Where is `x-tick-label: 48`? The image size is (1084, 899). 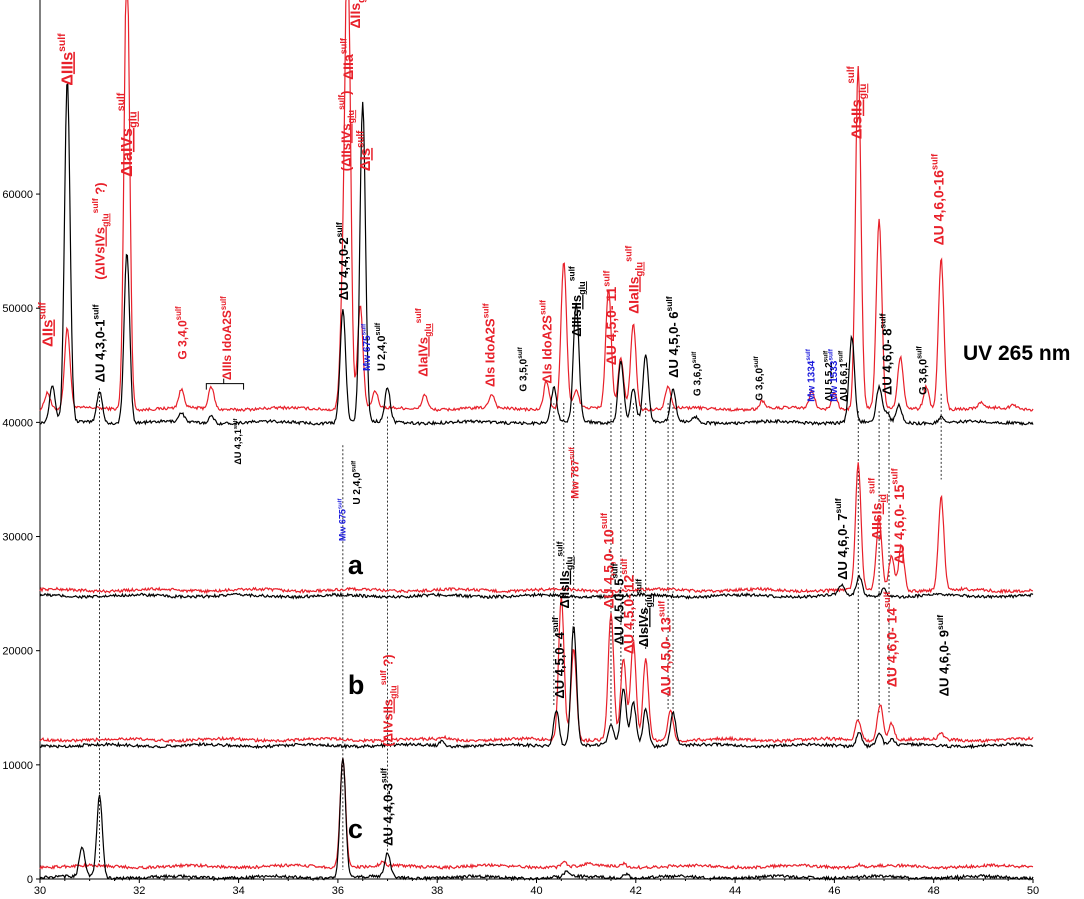
x-tick-label: 48 is located at coordinates (934, 891).